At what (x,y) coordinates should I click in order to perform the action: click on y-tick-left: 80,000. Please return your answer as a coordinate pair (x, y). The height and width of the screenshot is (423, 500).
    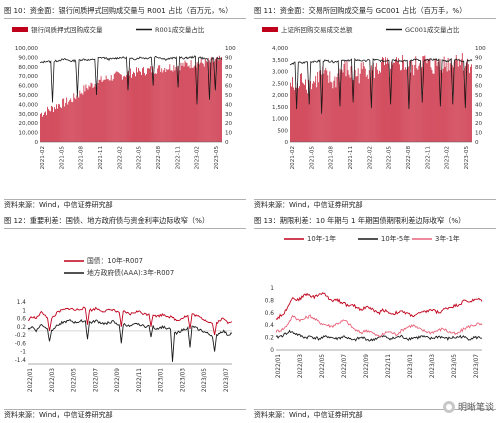
    Looking at the image, I should click on (28, 68).